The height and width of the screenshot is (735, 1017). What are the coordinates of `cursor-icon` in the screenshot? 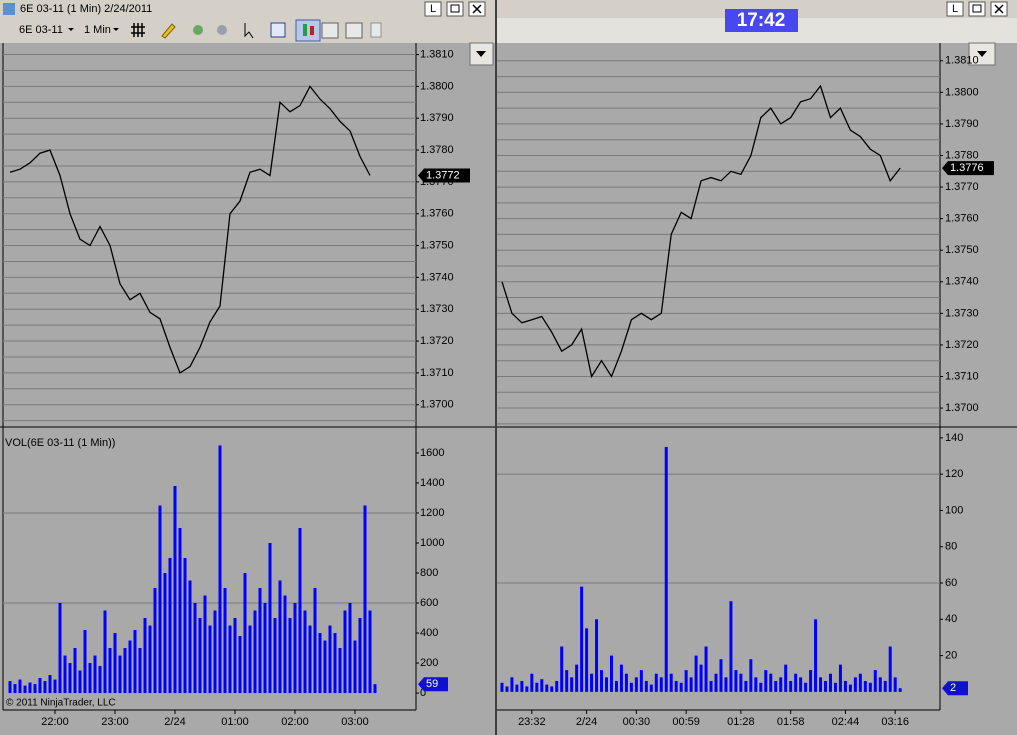 It's located at (249, 31).